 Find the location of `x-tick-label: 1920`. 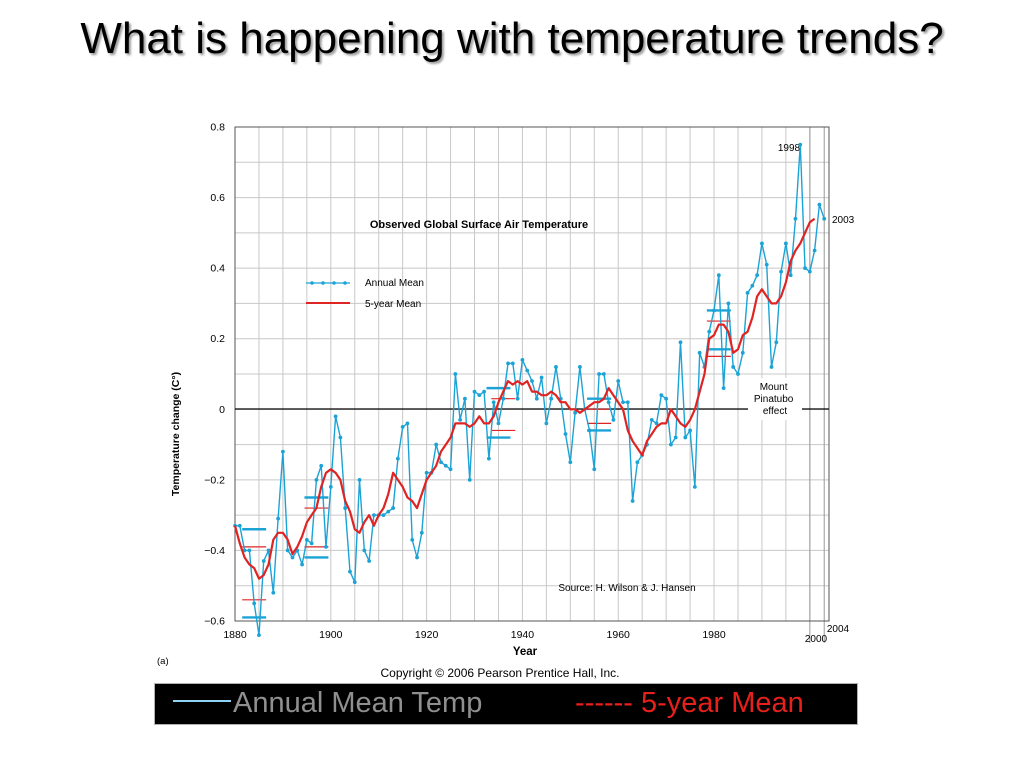

x-tick-label: 1920 is located at coordinates (427, 635).